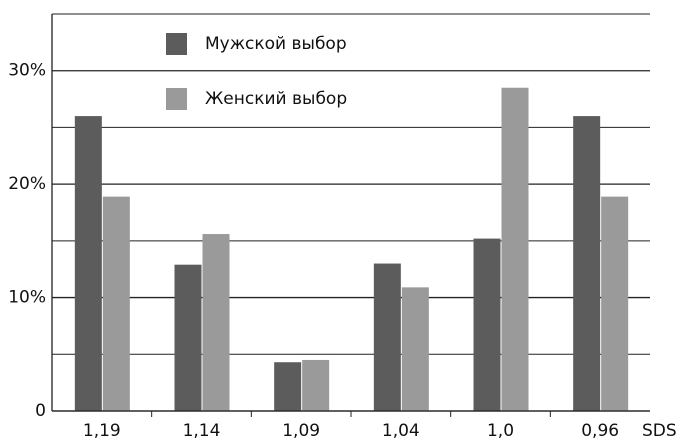 The image size is (689, 448). I want to click on x-tick-label: 1,0, so click(500, 431).